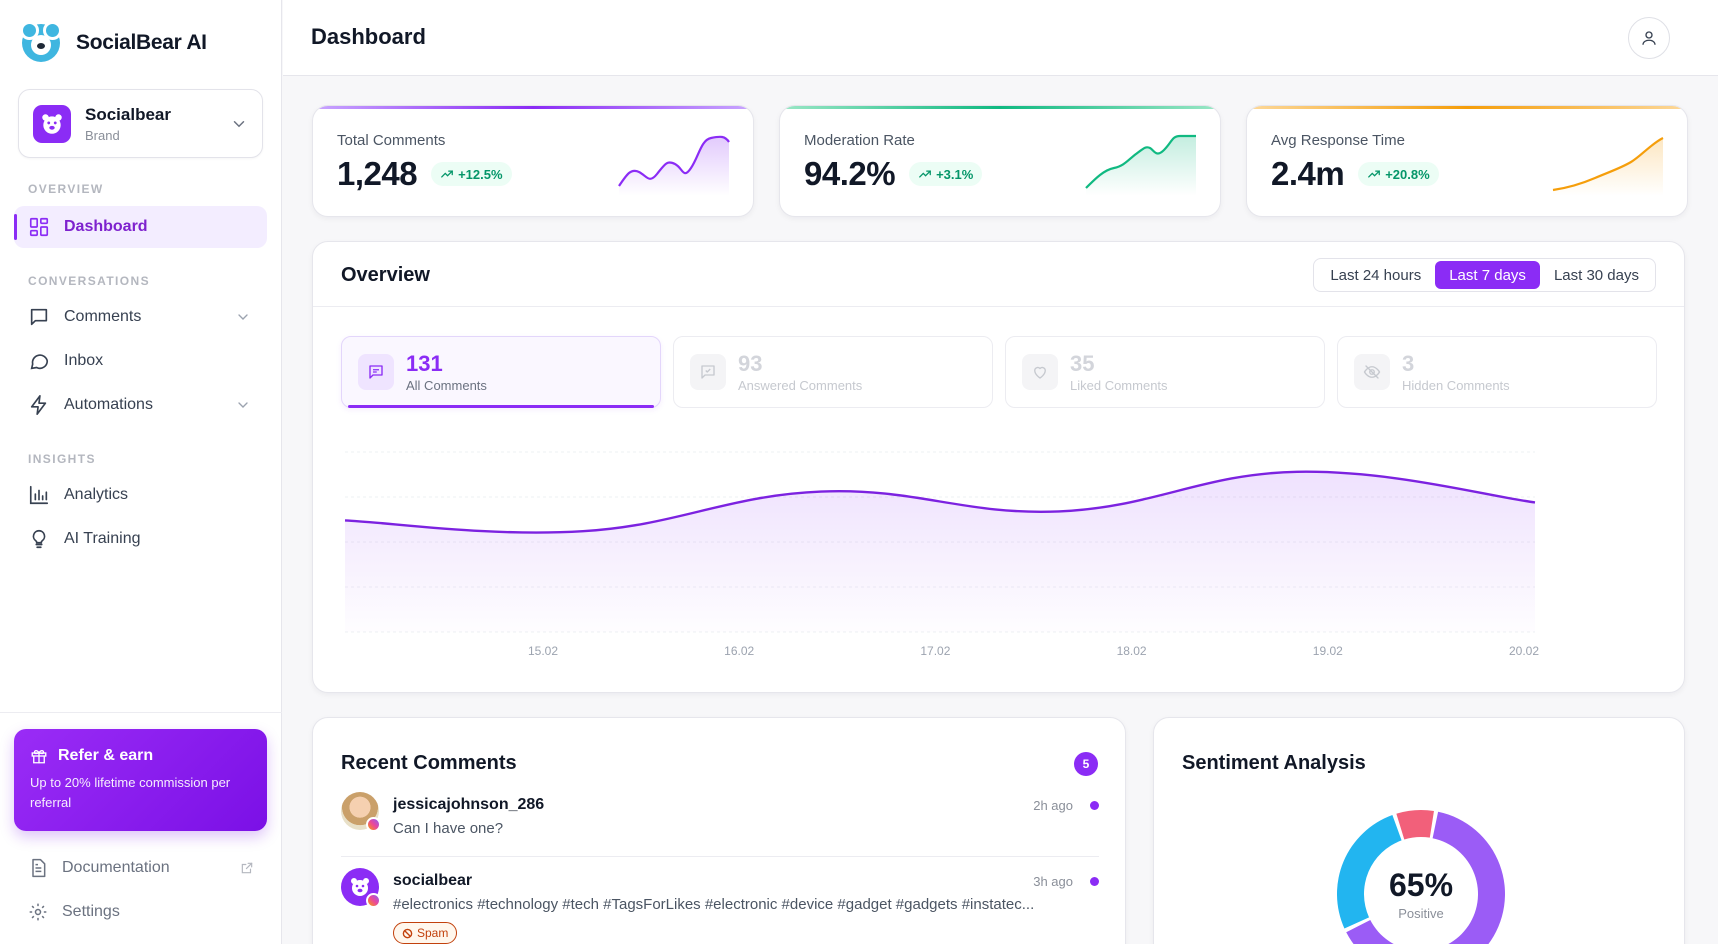  I want to click on document-icon, so click(39, 868).